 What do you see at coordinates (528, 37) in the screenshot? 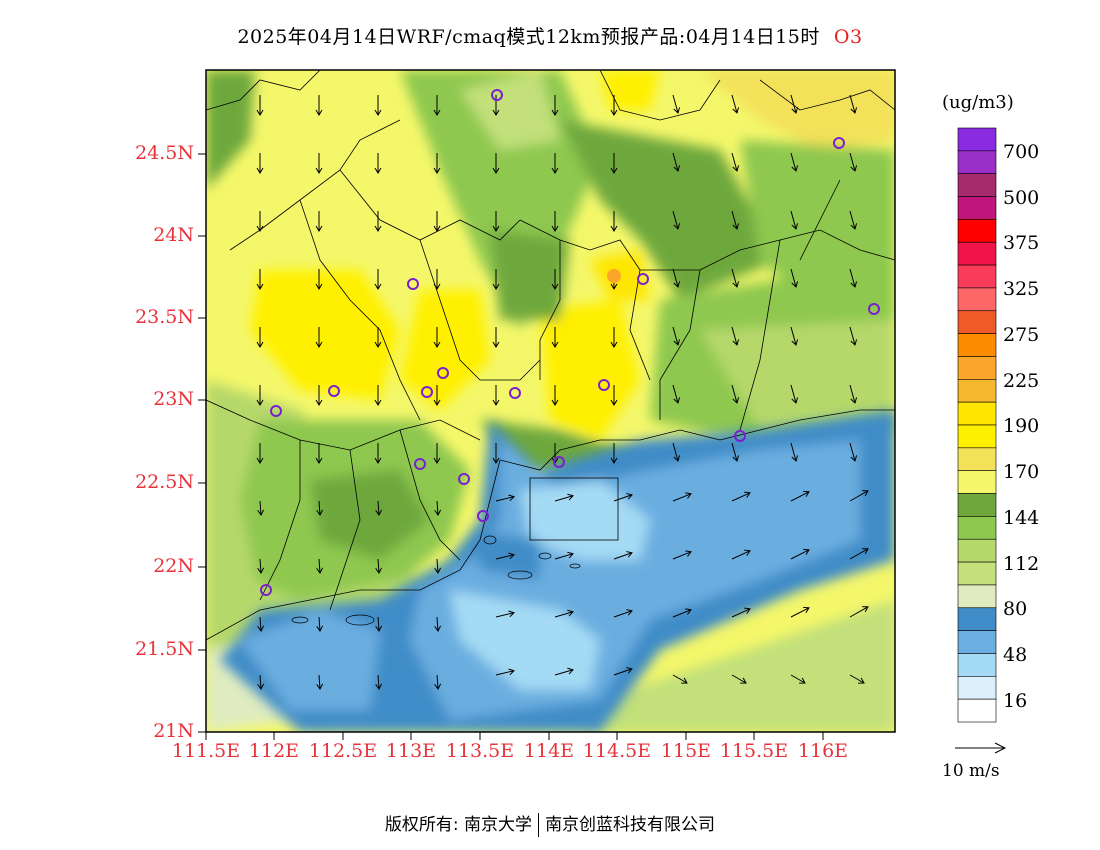
I see `title-text: 2025年04月14日WRF/cmaq模式12km预报产品:04月14日15时` at bounding box center [528, 37].